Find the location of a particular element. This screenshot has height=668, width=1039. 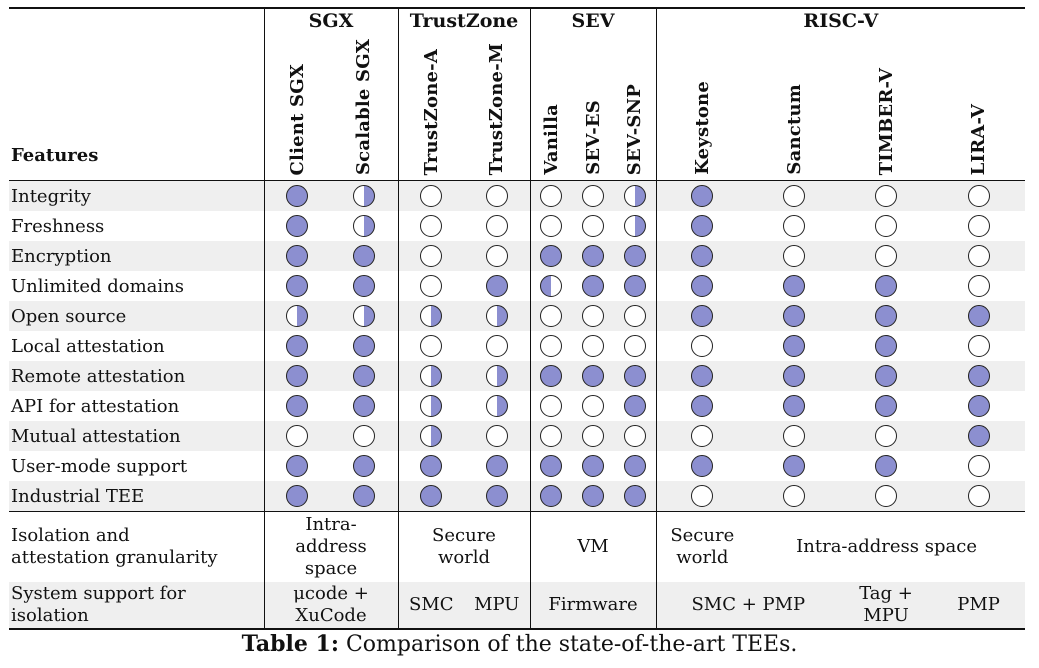

feature-row: Mutual attestation is located at coordinates (517, 436).